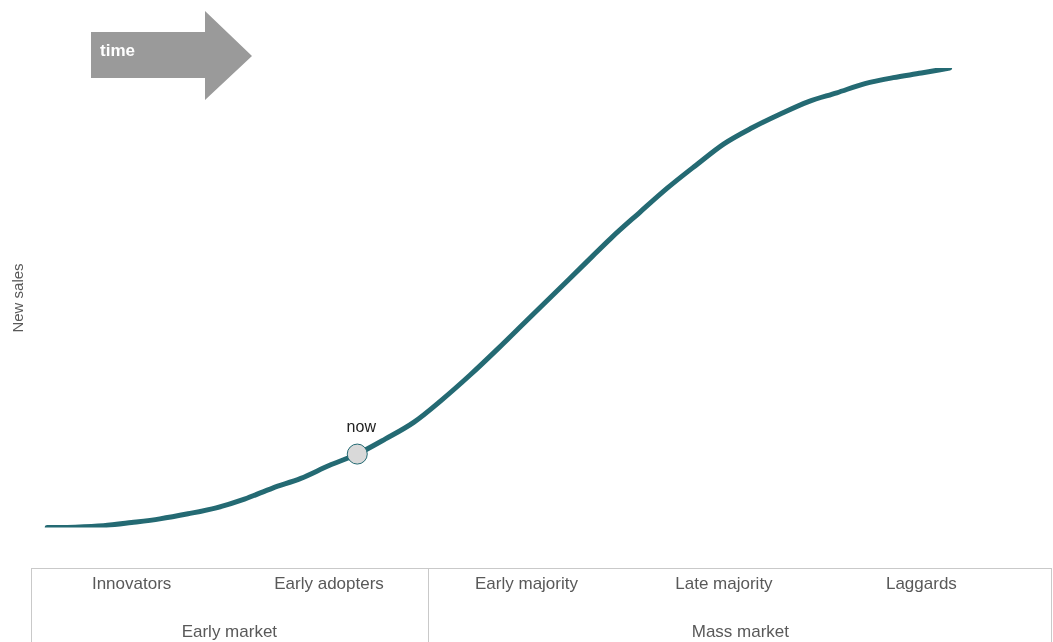 This screenshot has width=1053, height=642. What do you see at coordinates (724, 584) in the screenshot?
I see `x-tick-label: Late majority` at bounding box center [724, 584].